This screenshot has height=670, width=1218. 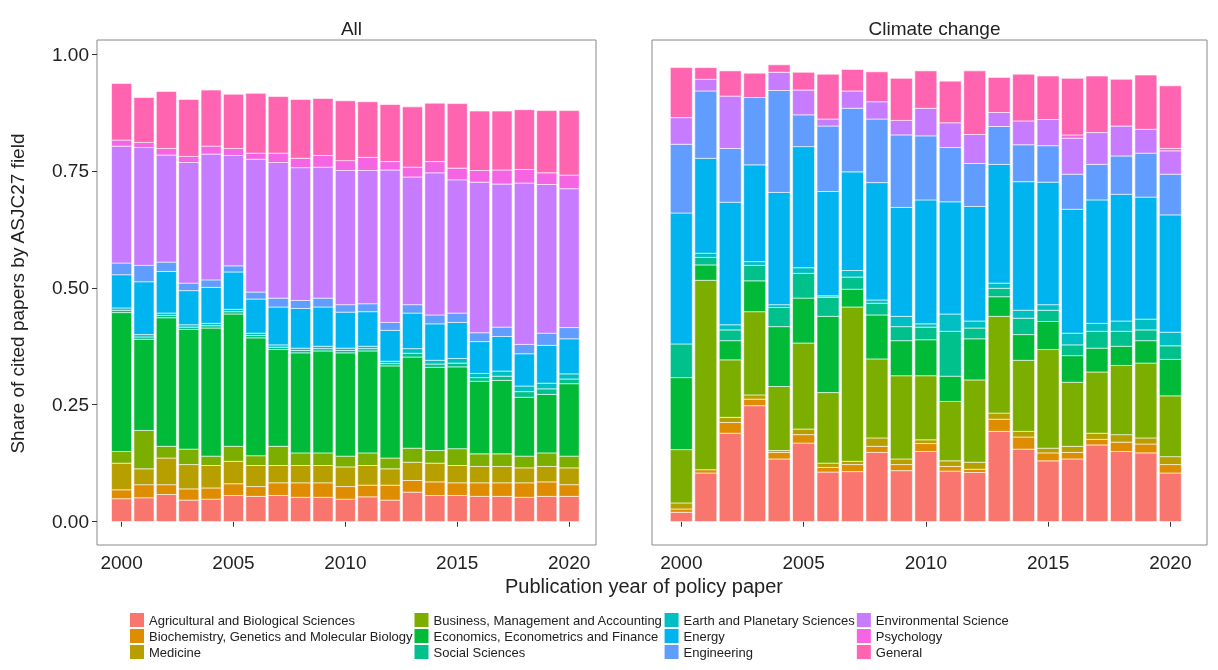 I want to click on legend-label: Business, Management and Accounting, so click(x=547, y=620).